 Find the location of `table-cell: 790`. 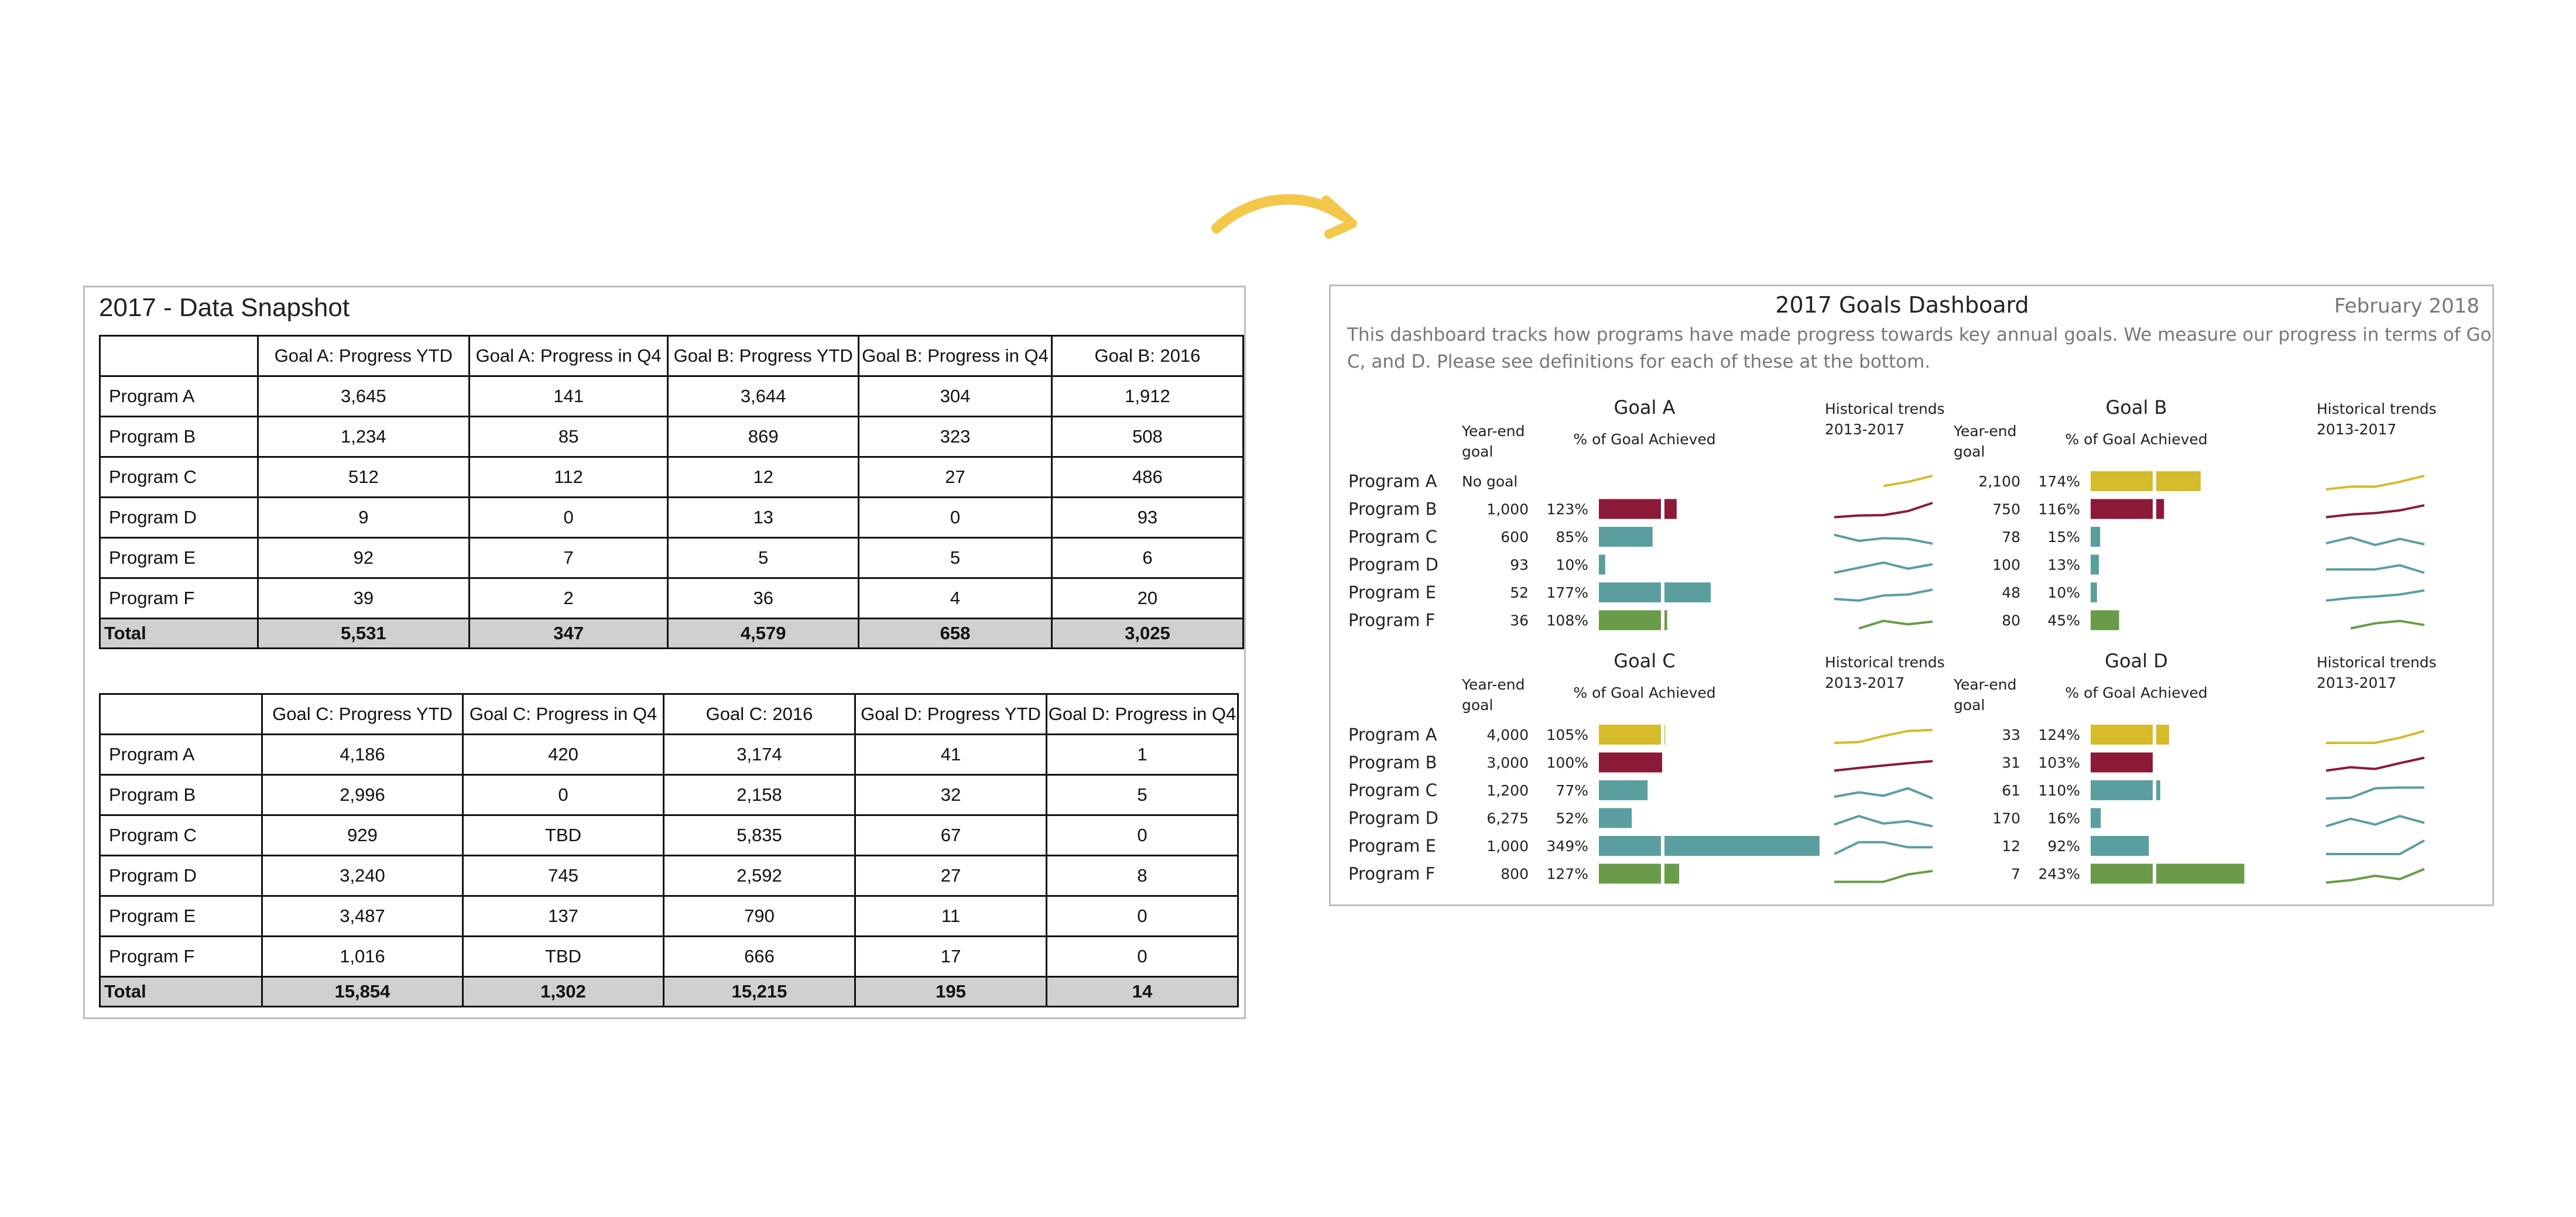

table-cell: 790 is located at coordinates (759, 916).